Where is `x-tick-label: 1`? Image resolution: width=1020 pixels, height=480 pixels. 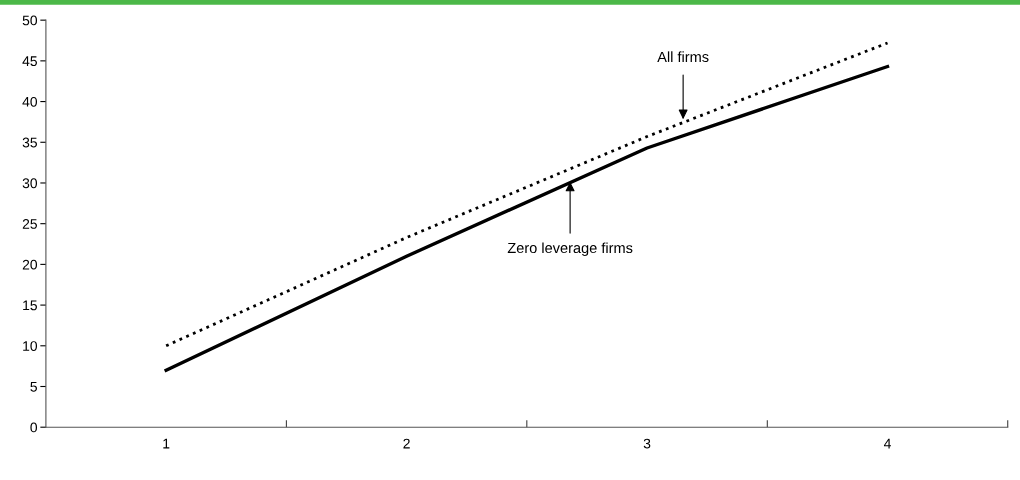 x-tick-label: 1 is located at coordinates (166, 443).